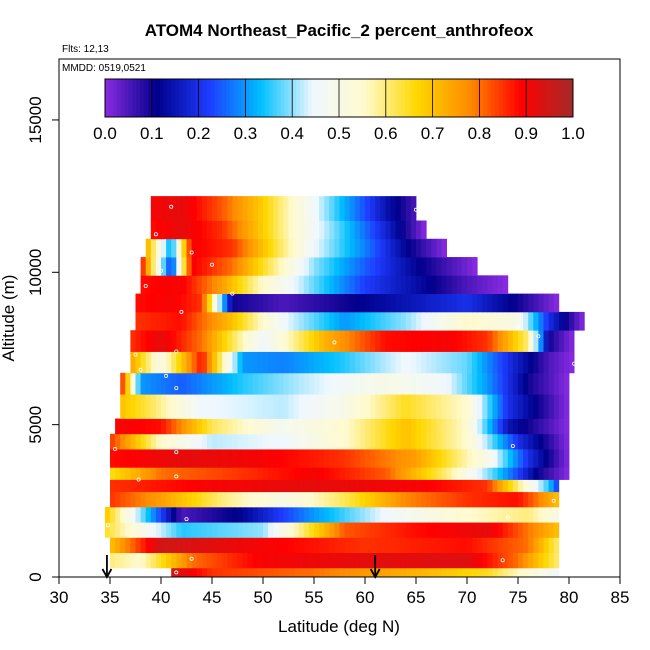 The height and width of the screenshot is (650, 650). I want to click on colorbar-tick-label: 0.2, so click(199, 133).